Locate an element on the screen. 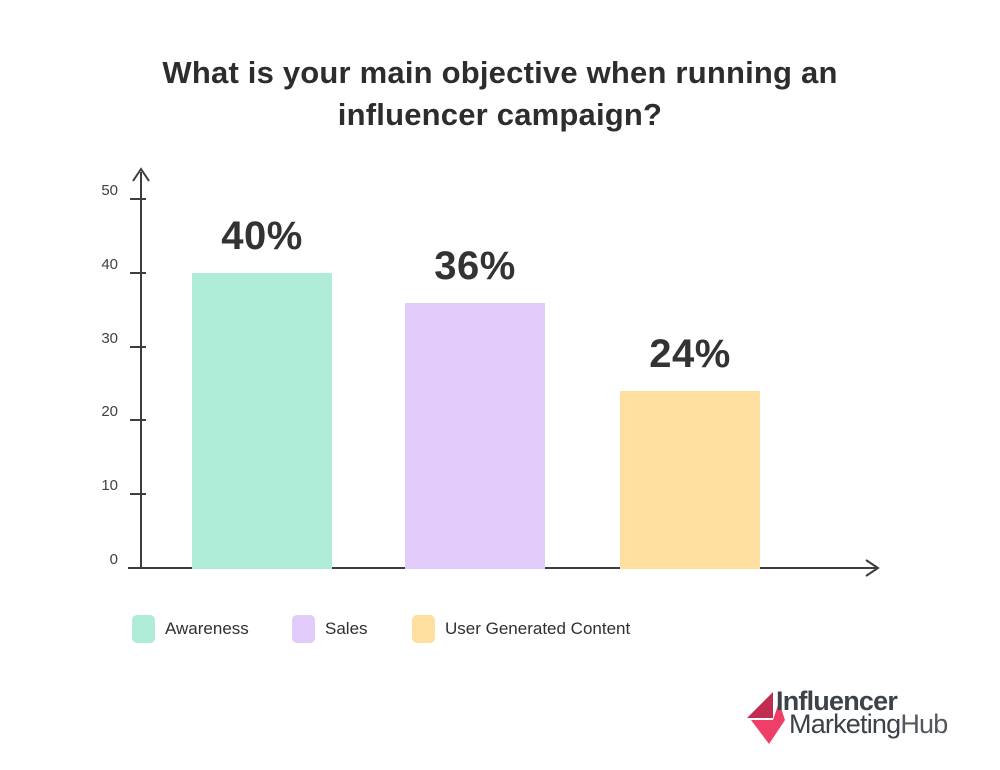 The image size is (1000, 770). bar-user-generated-content is located at coordinates (690, 480).